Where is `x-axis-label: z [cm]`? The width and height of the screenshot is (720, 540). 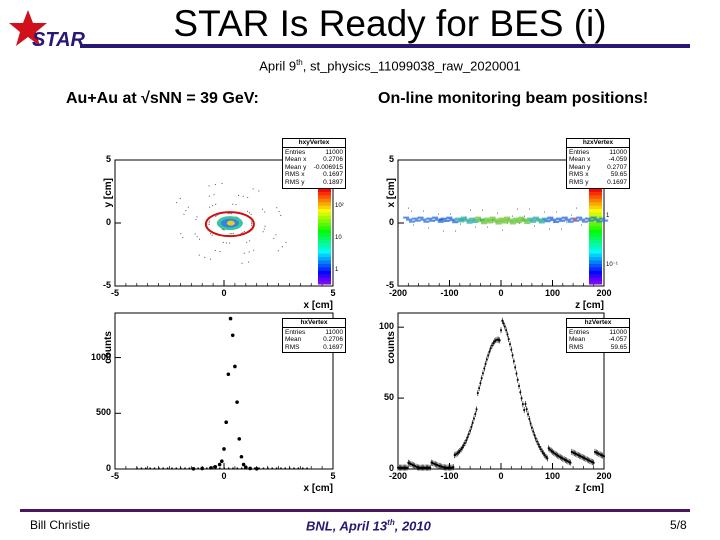
x-axis-label: z [cm] is located at coordinates (589, 488).